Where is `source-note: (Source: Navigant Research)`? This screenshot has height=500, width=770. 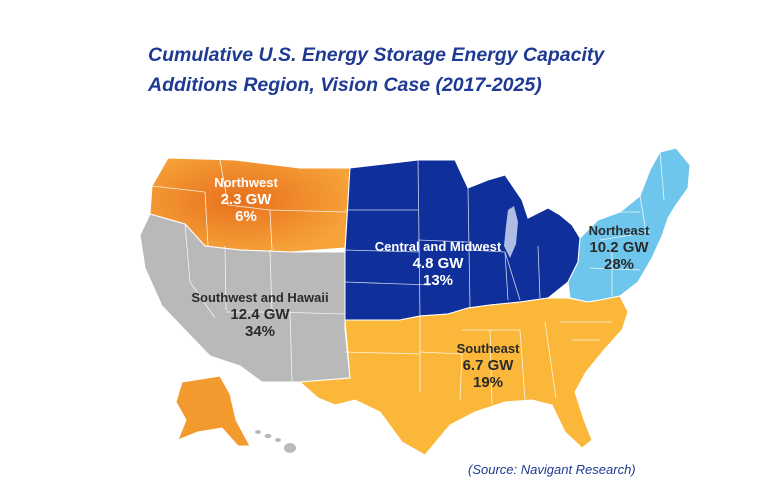
source-note: (Source: Navigant Research) is located at coordinates (552, 469).